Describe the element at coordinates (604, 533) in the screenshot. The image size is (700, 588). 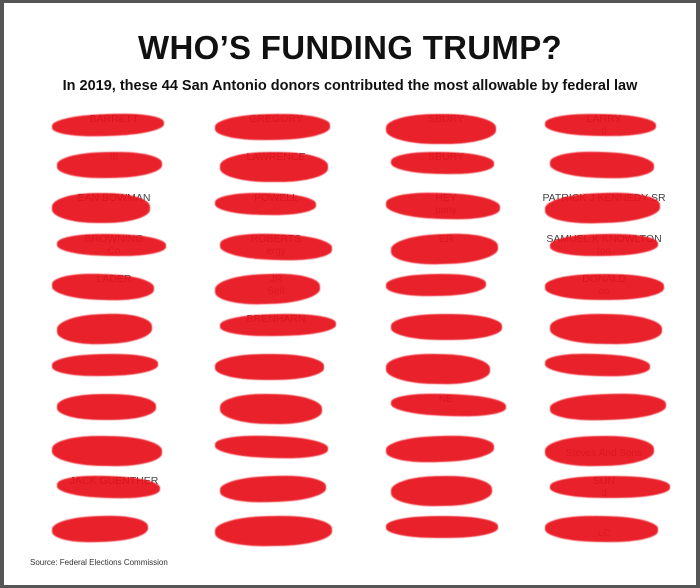
I see `donor-entry: LC` at that location.